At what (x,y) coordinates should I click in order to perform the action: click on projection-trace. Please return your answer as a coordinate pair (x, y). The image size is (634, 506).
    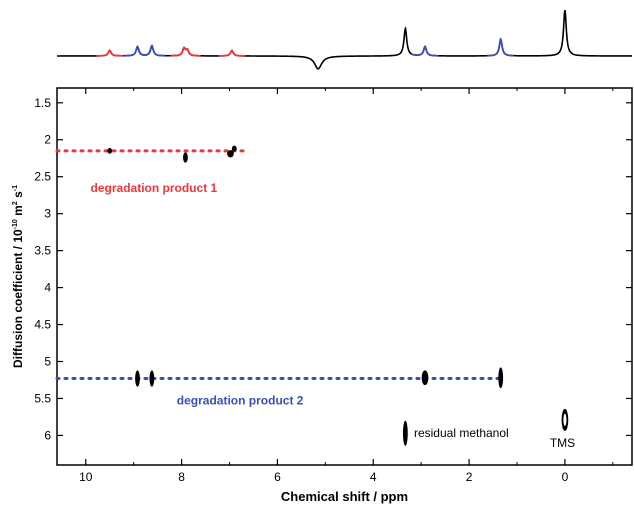
    Looking at the image, I should click on (344, 39).